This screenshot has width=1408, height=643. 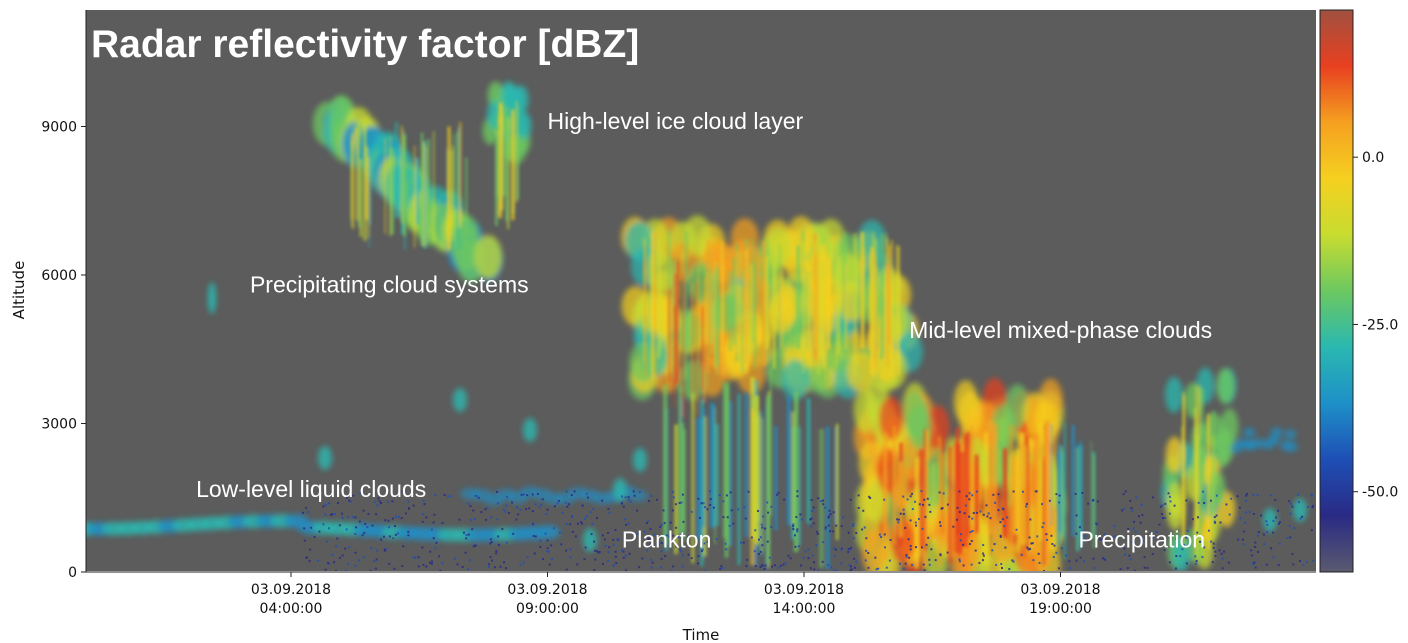 I want to click on x-tick-time: 14:00:00, so click(x=804, y=609).